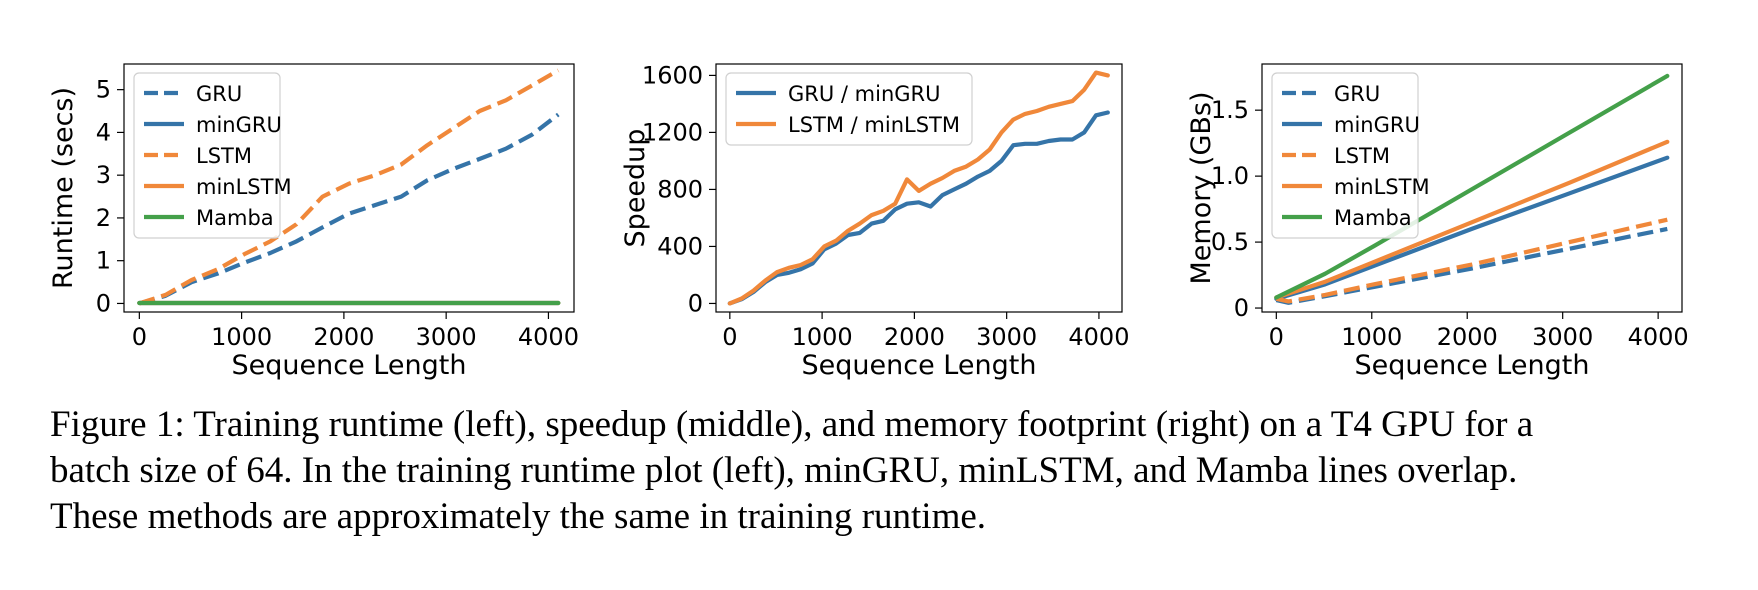  Describe the element at coordinates (1201, 188) in the screenshot. I see `y-axis-label: Memory (GBs)` at that location.